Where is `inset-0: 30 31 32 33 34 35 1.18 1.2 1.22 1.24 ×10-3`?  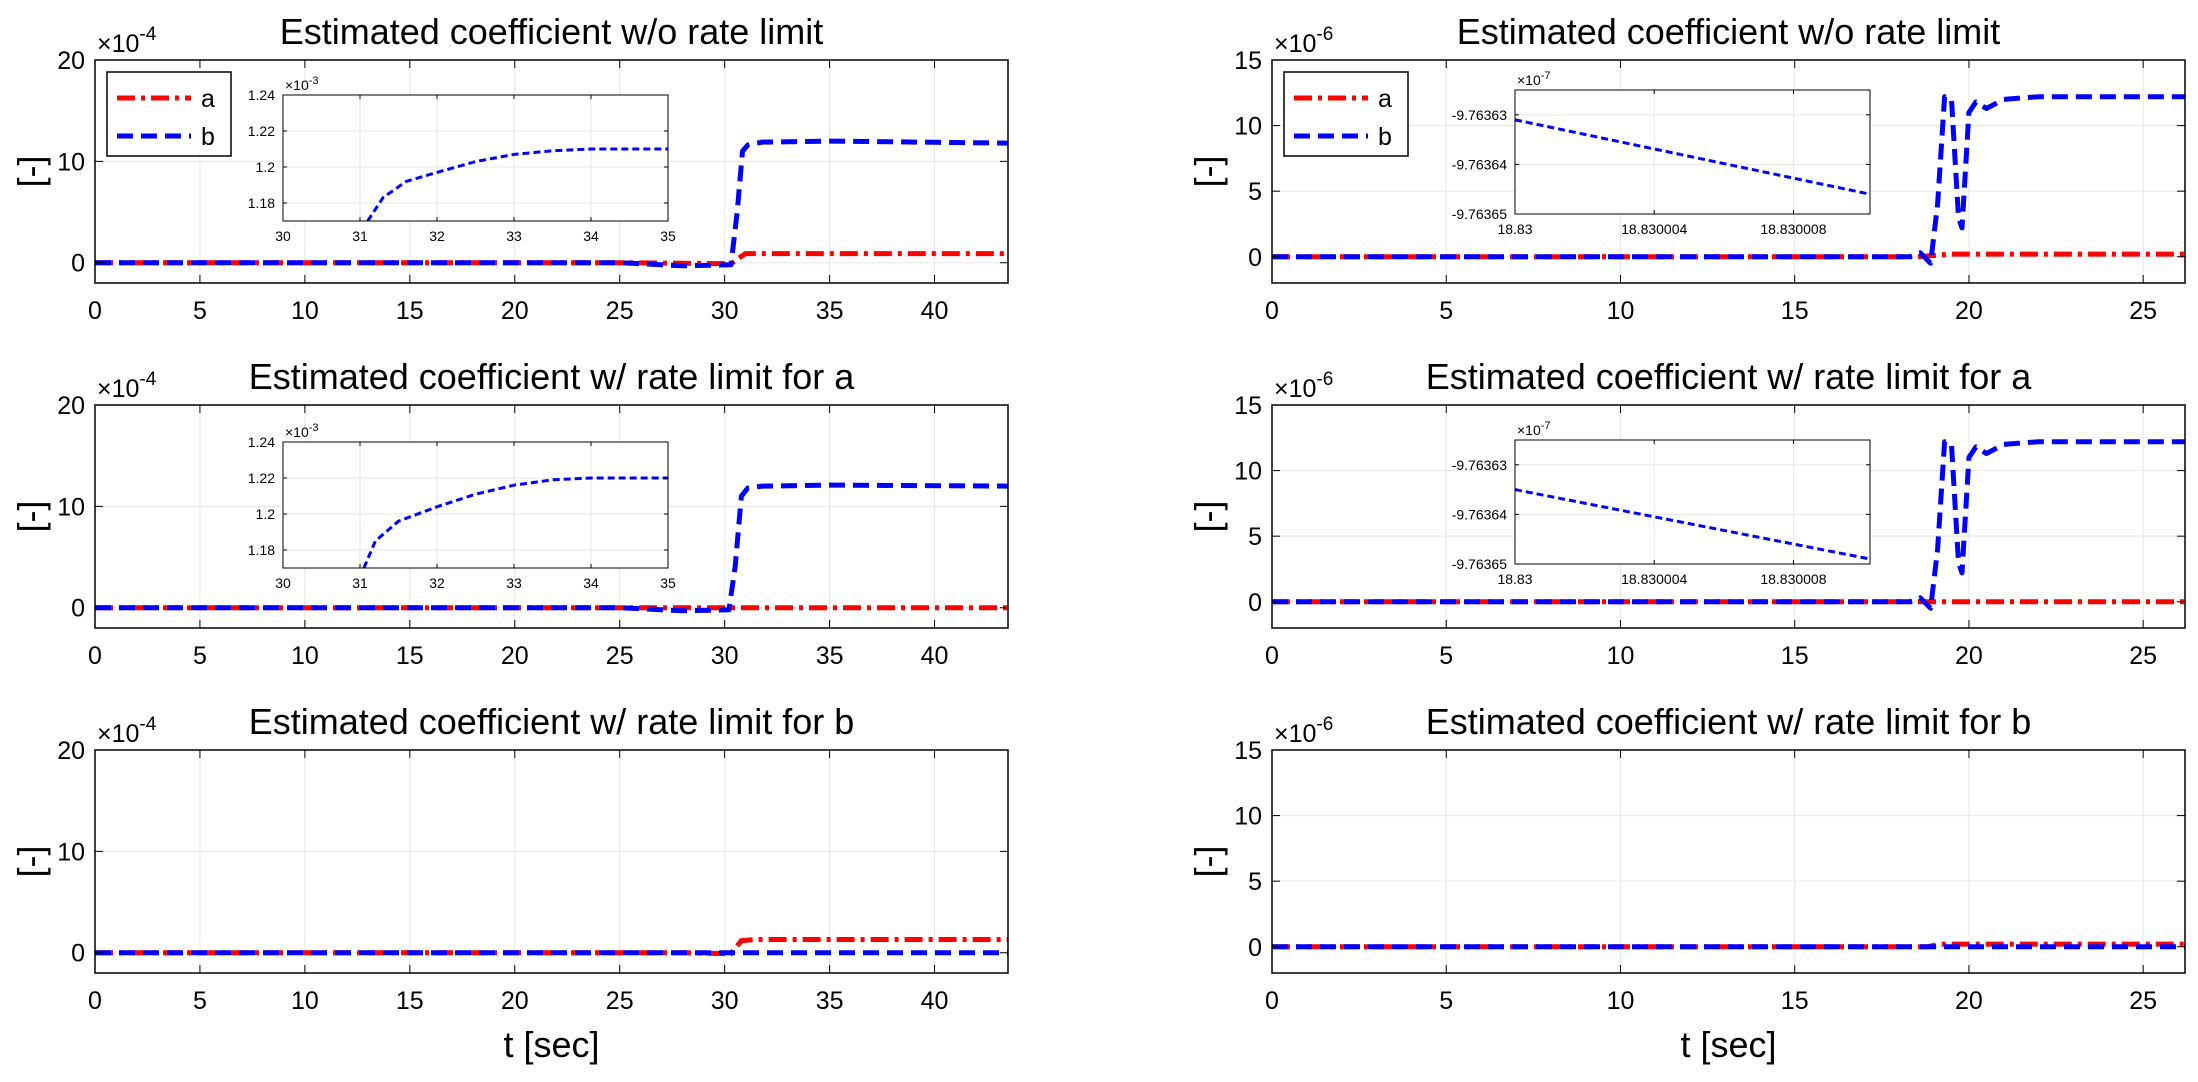 inset-0: 30 31 32 33 34 35 1.18 1.2 1.22 1.24 ×10-3 is located at coordinates (462, 159).